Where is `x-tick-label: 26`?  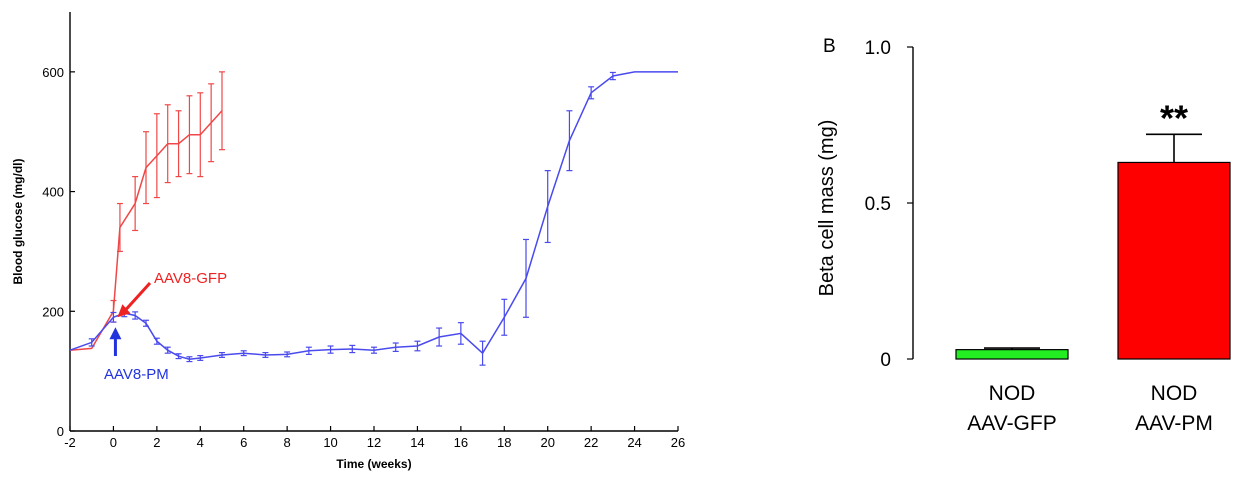 x-tick-label: 26 is located at coordinates (678, 442).